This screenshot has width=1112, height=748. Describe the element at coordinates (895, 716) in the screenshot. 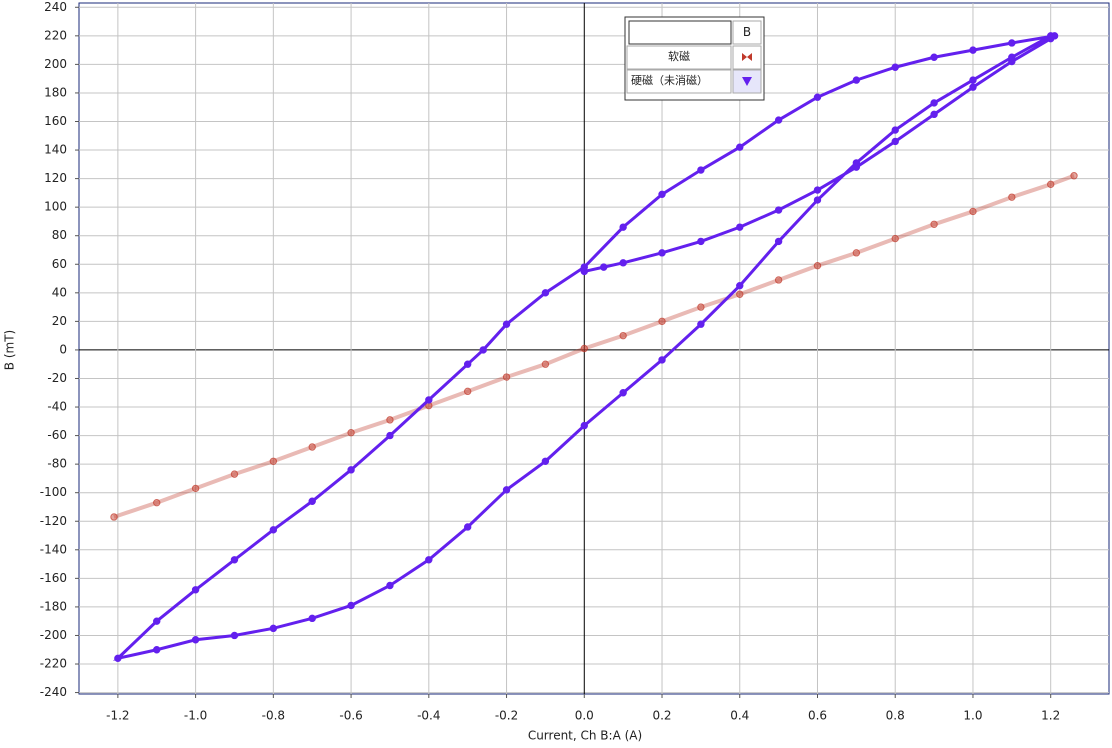

I see `x-tick-label: 0.8` at that location.